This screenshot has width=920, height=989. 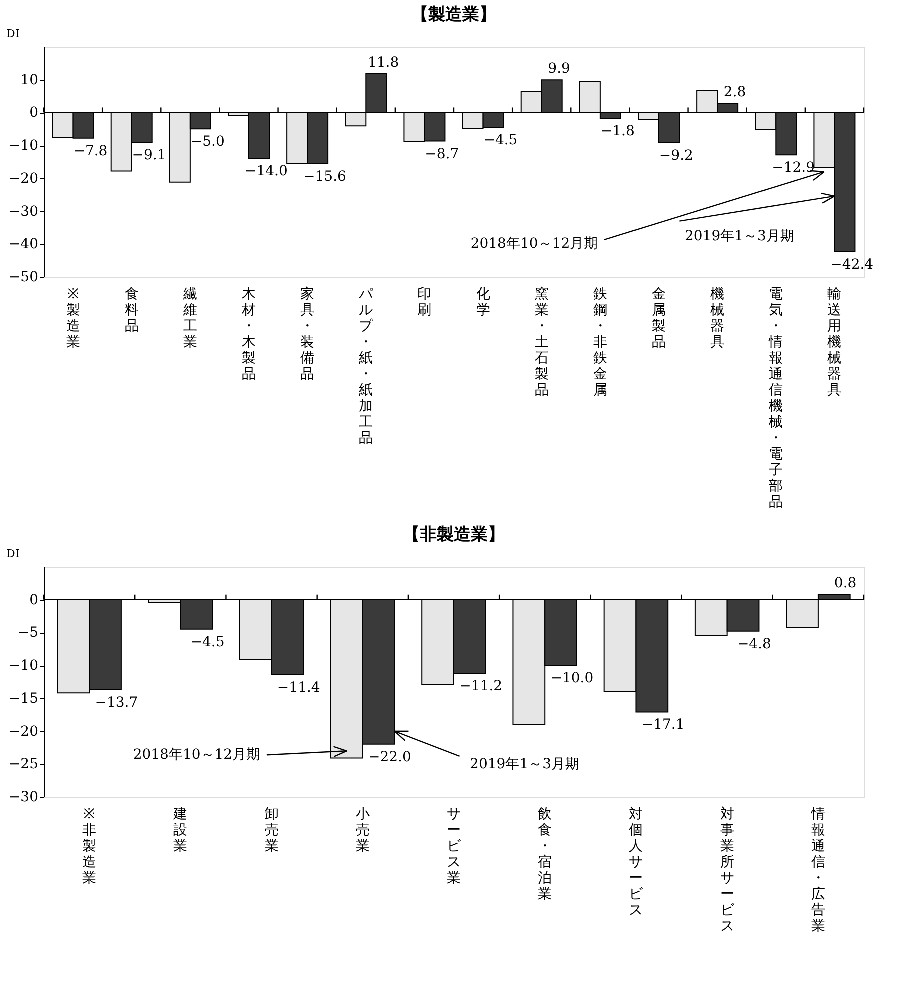 I want to click on data-label: −9.1, so click(x=149, y=156).